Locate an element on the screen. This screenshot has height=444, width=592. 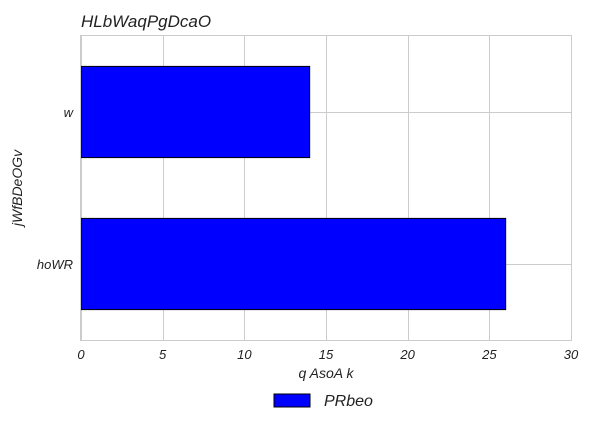
y-tick-label: w is located at coordinates (69, 112).